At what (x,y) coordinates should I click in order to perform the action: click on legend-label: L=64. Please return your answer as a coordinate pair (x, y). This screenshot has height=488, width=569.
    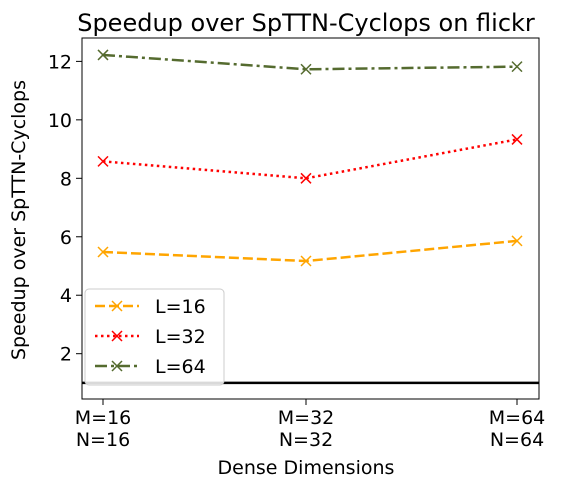
    Looking at the image, I should click on (180, 367).